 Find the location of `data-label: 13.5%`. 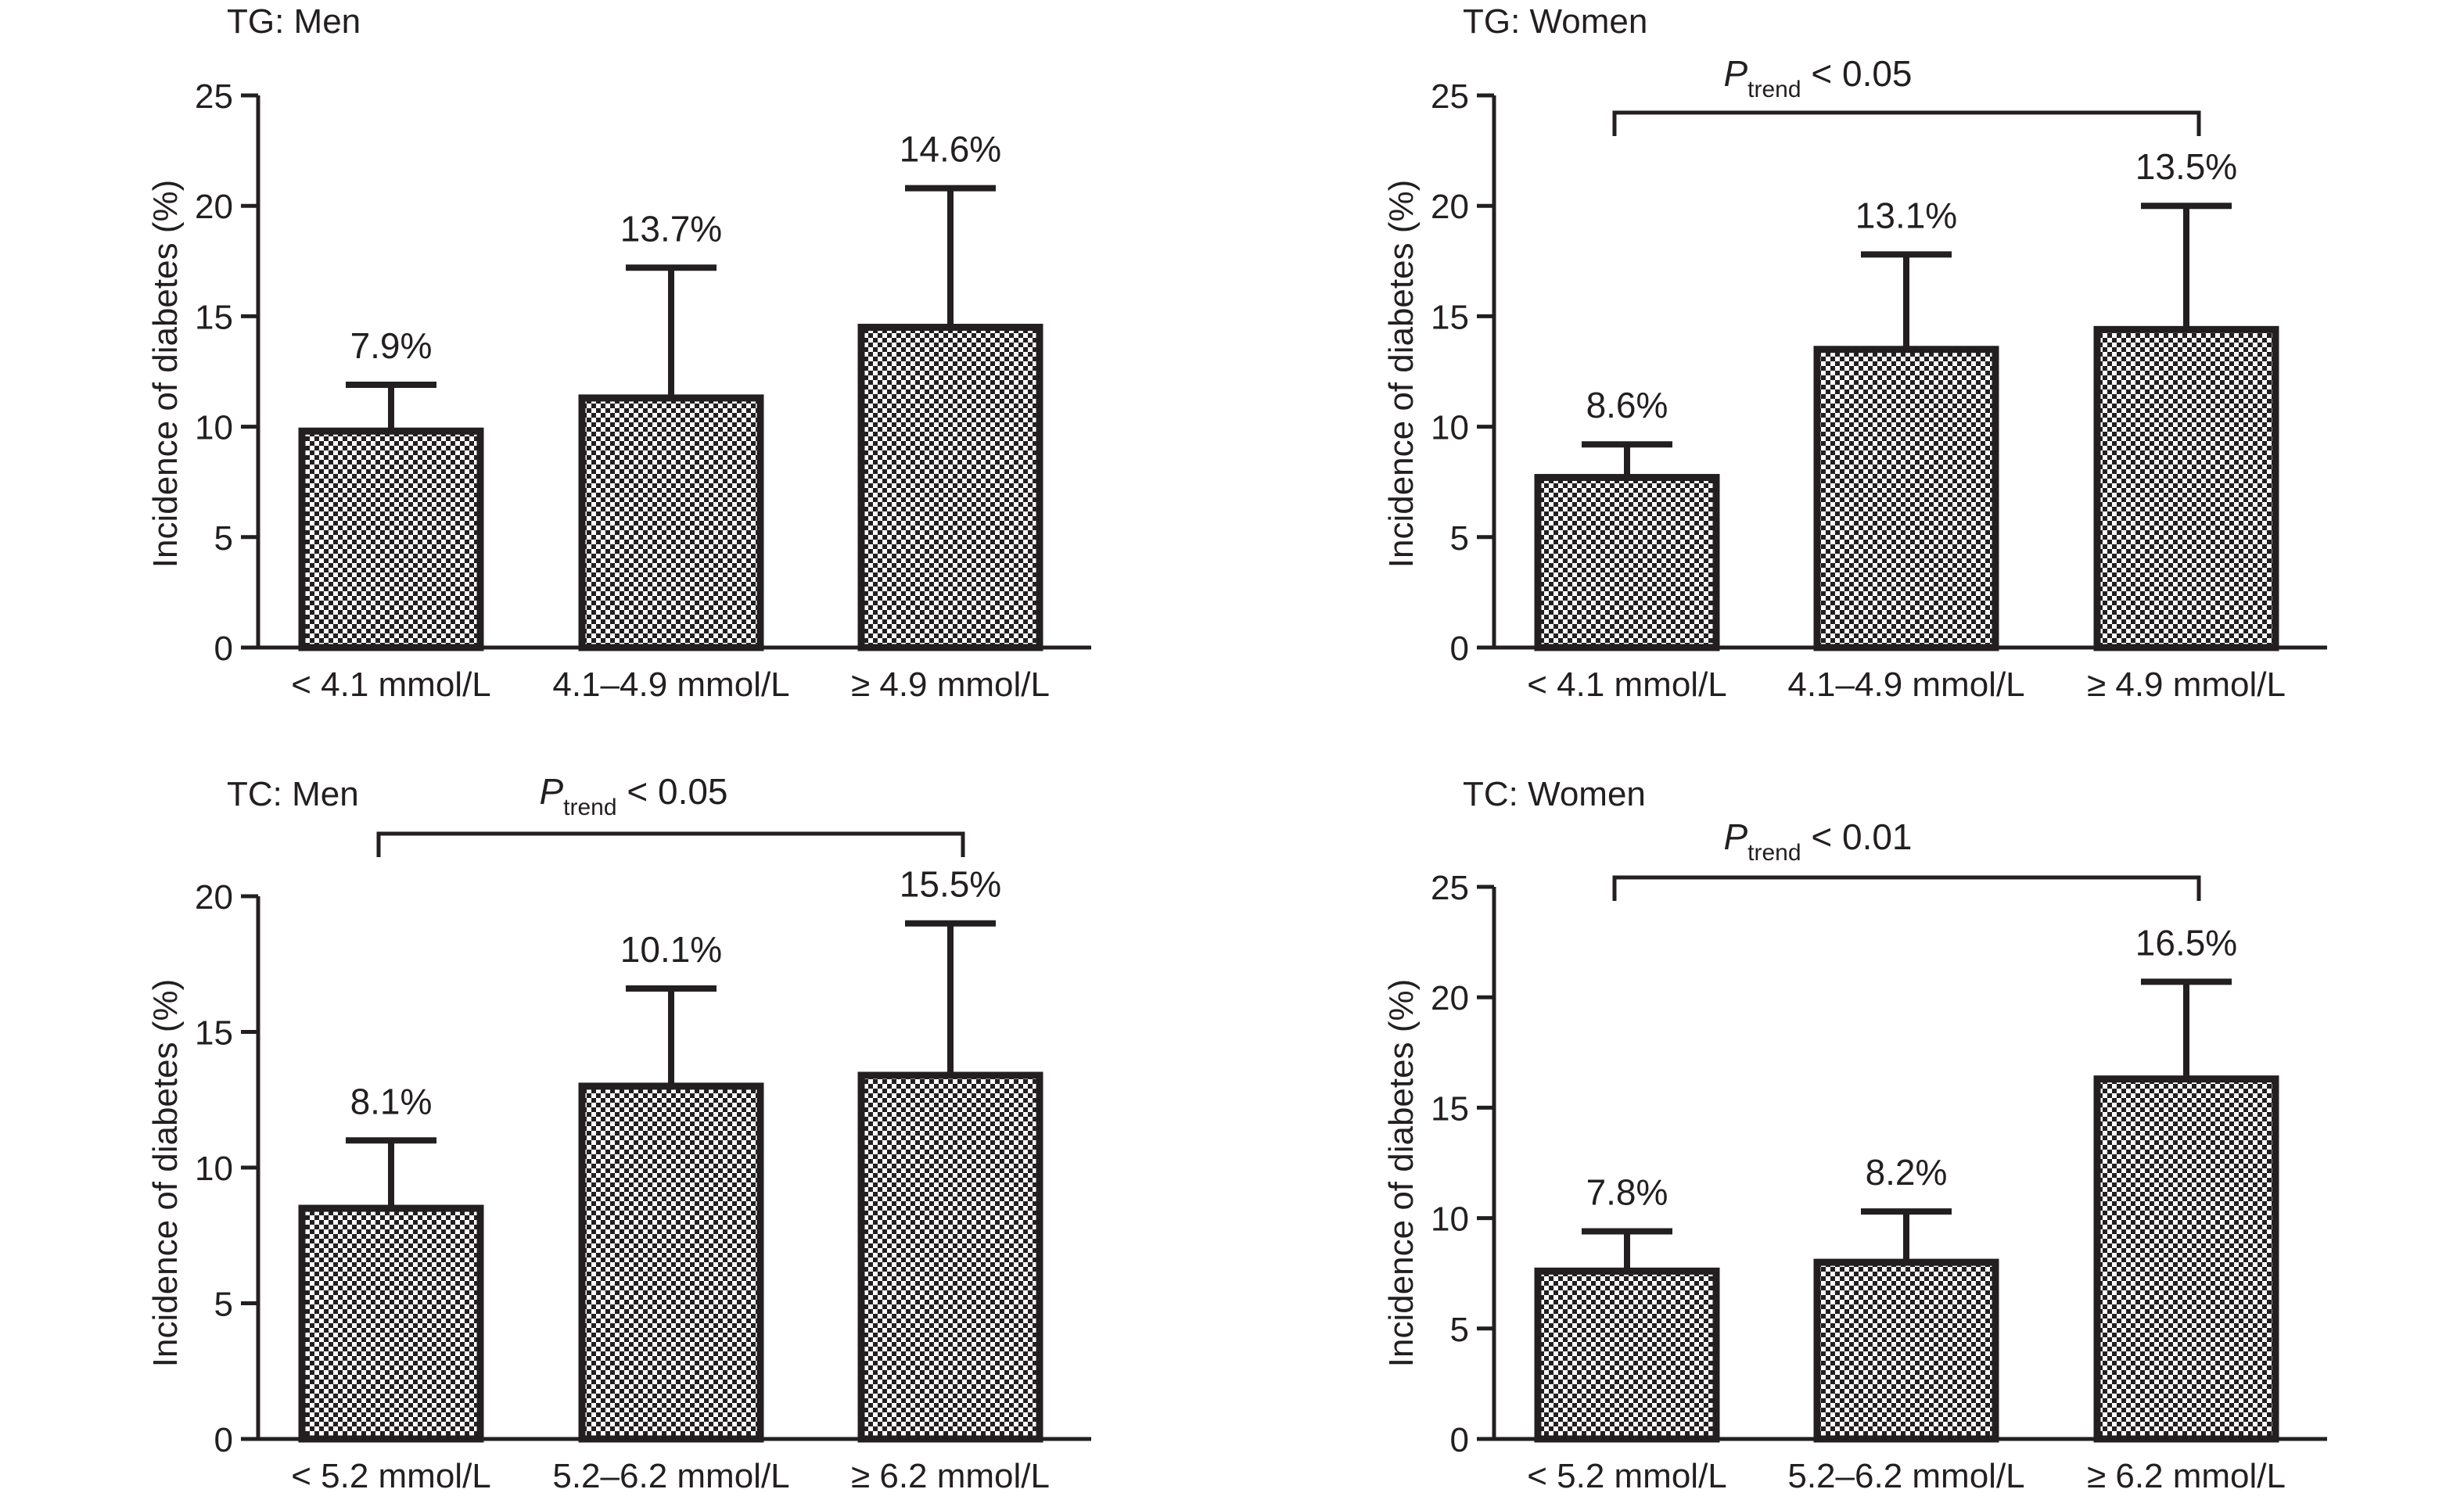

data-label: 13.5% is located at coordinates (2186, 166).